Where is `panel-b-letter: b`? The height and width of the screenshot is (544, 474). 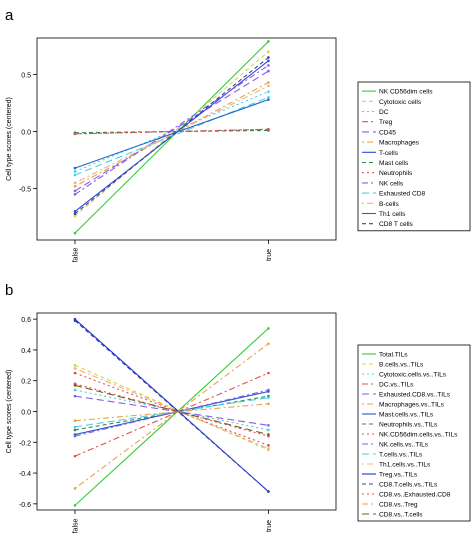
panel-b-letter: b is located at coordinates (9, 290).